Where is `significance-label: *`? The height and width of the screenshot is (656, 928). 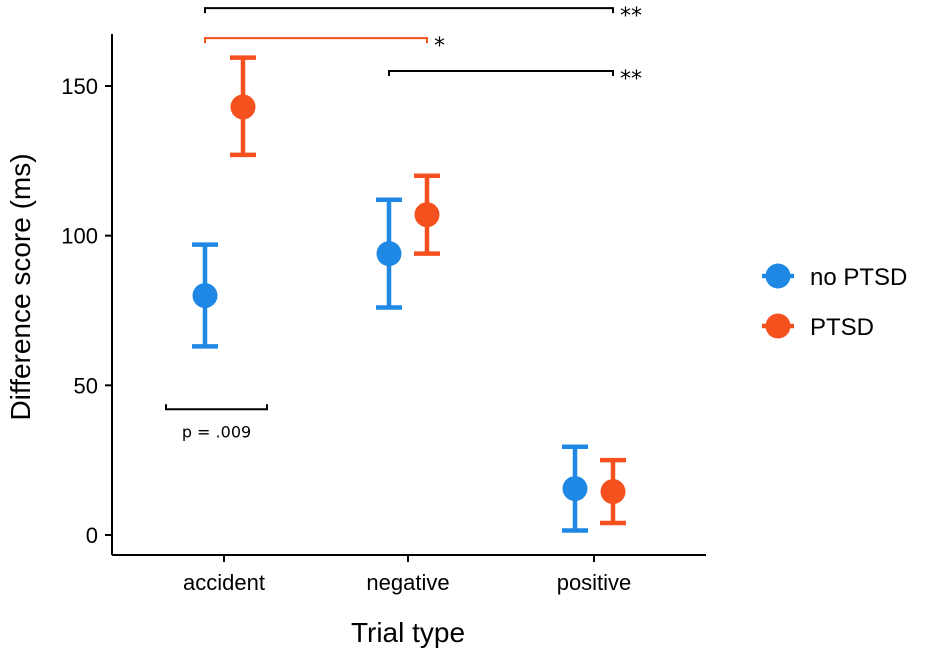
significance-label: * is located at coordinates (439, 46).